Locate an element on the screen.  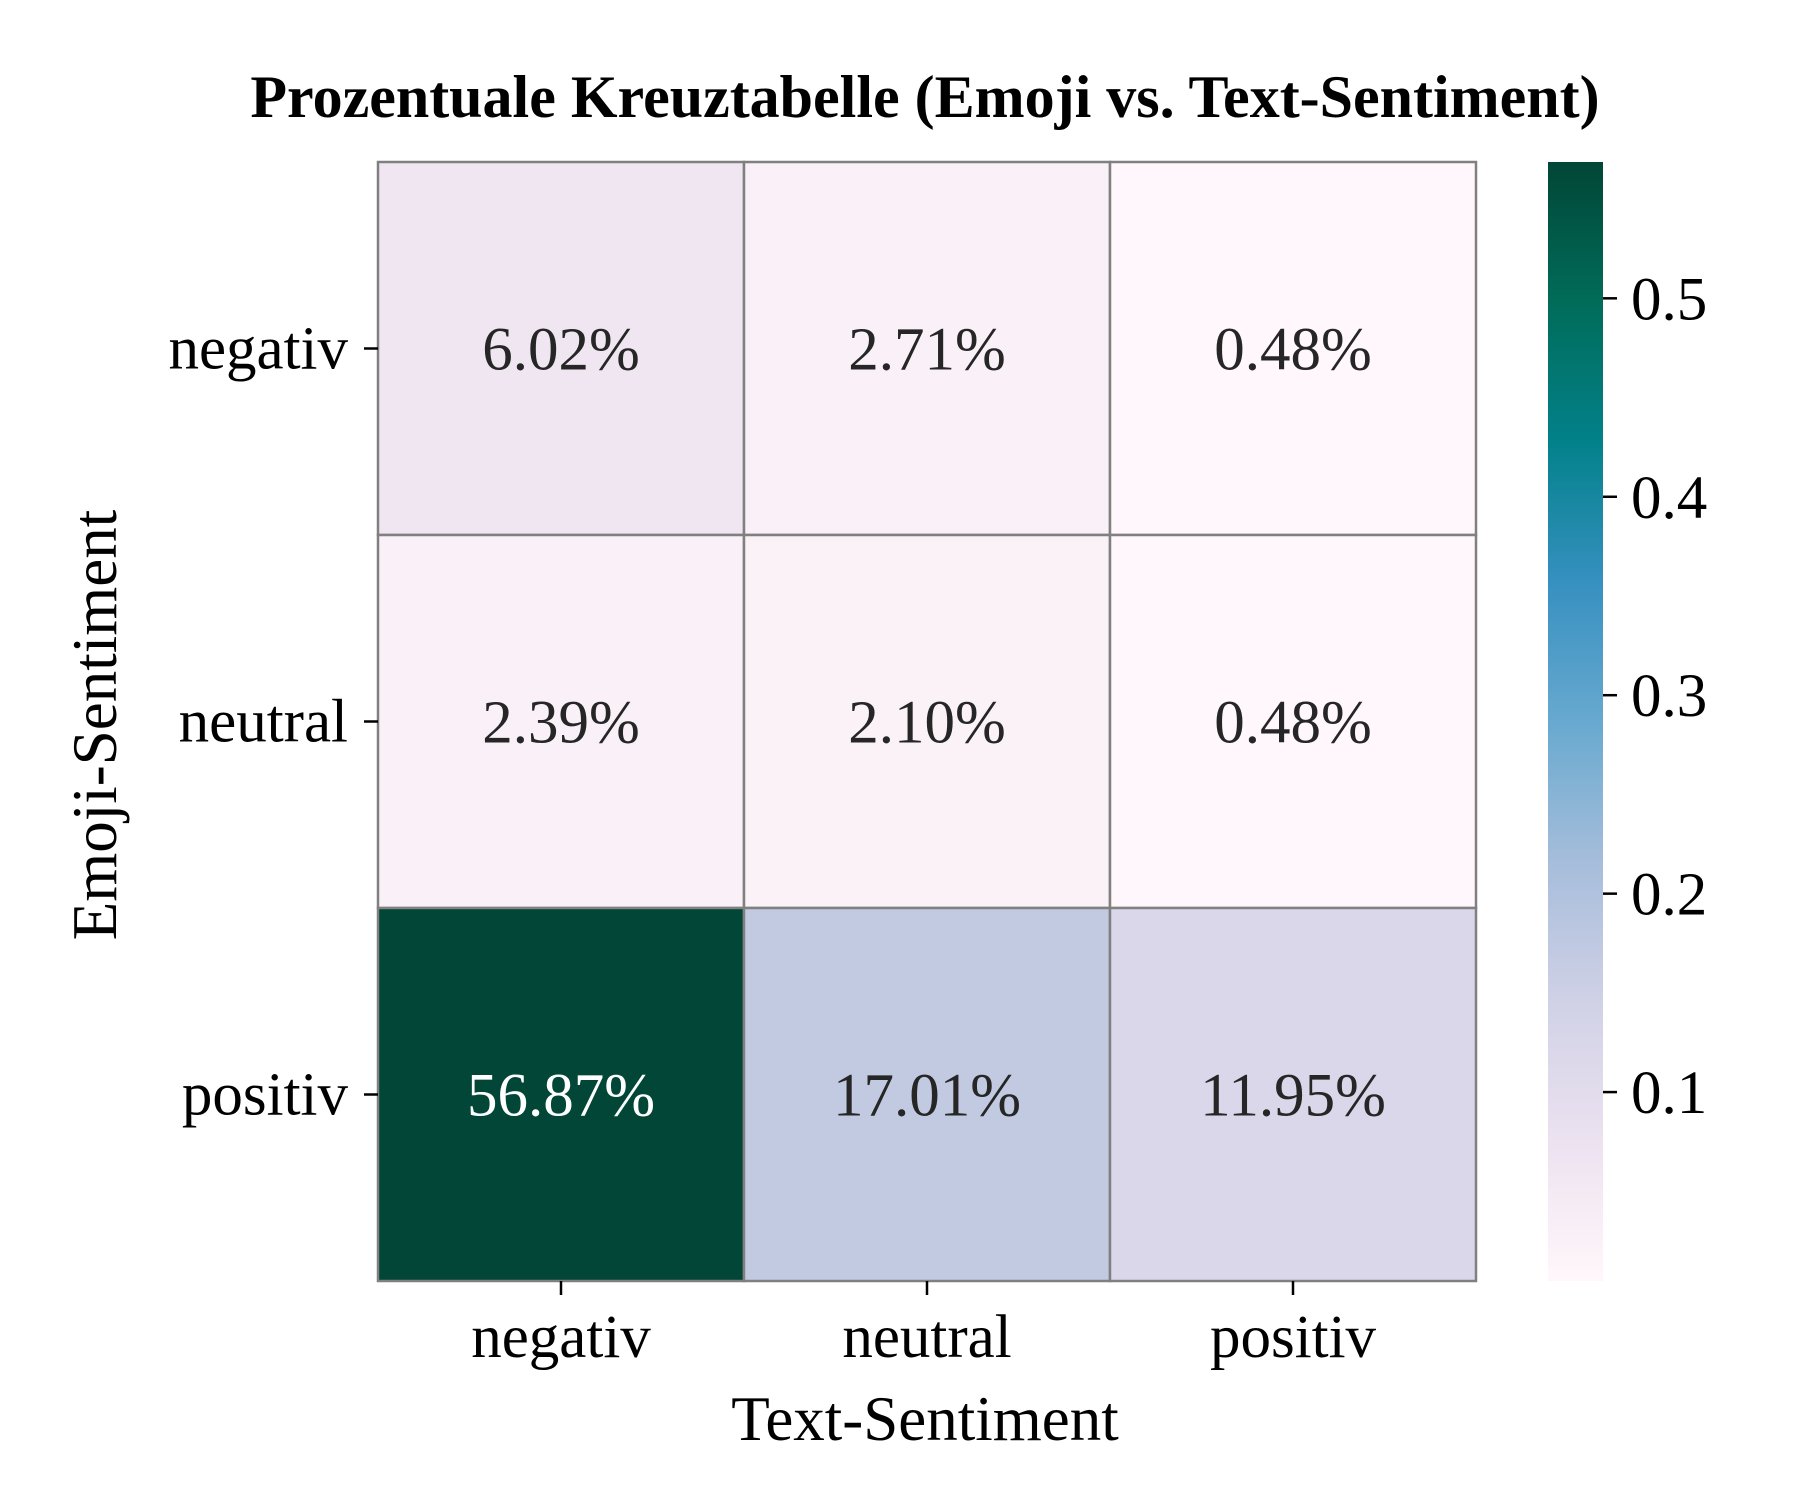
heatmap-cell-neutral-neutral is located at coordinates (927, 721).